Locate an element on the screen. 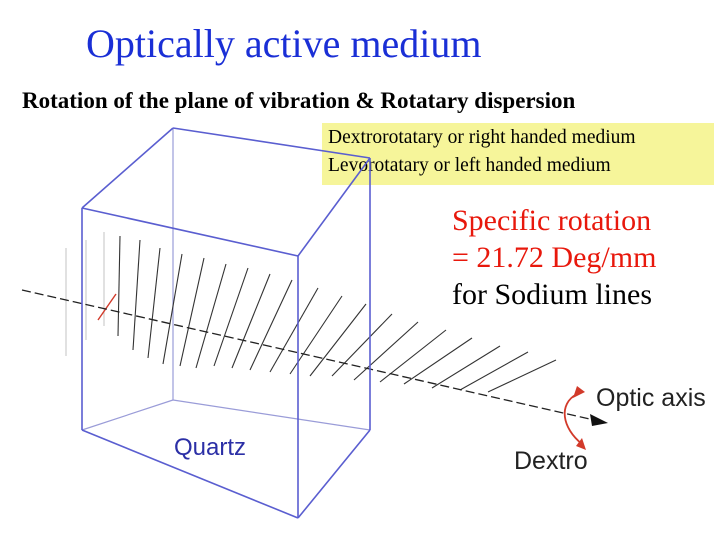  specific-rotation-value: = 21.72 Deg/mm is located at coordinates (554, 257).